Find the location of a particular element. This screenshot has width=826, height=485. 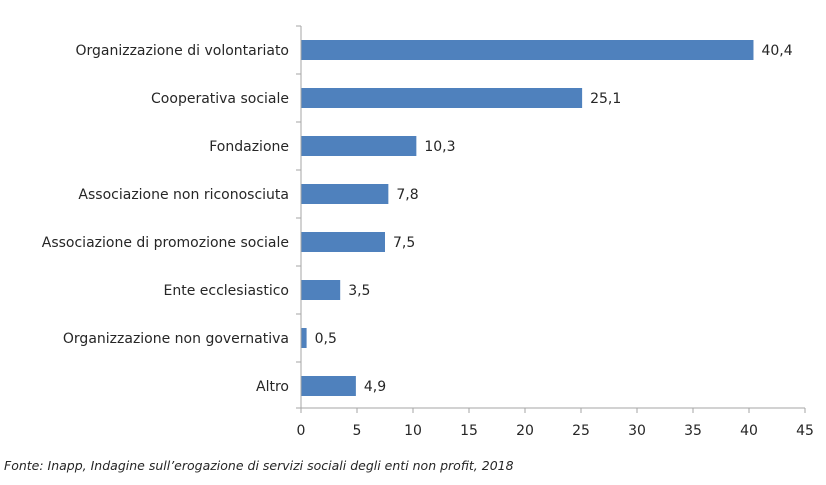

x-tick-label: 20 is located at coordinates (525, 431).